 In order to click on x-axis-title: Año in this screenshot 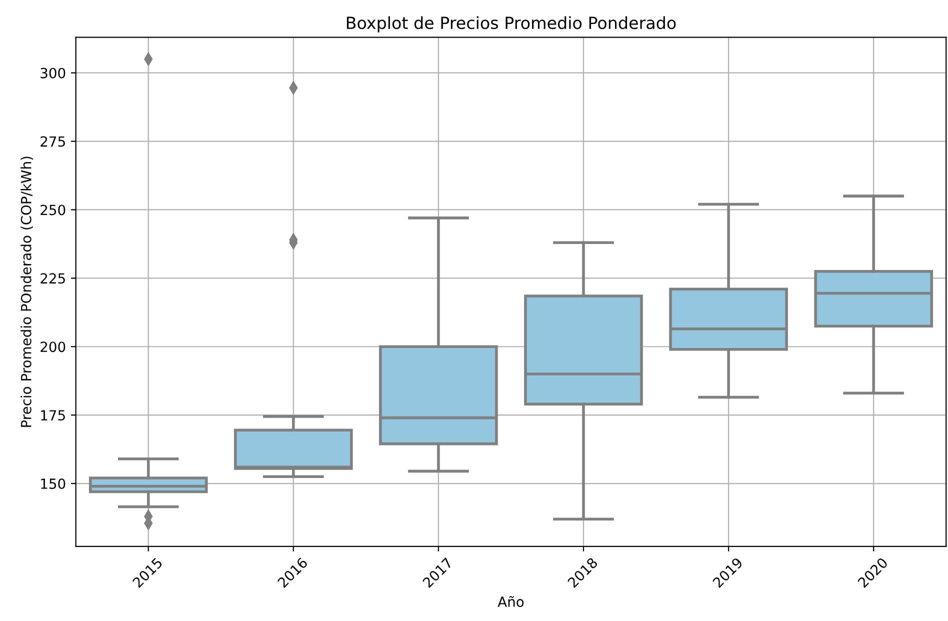, I will do `click(511, 602)`.